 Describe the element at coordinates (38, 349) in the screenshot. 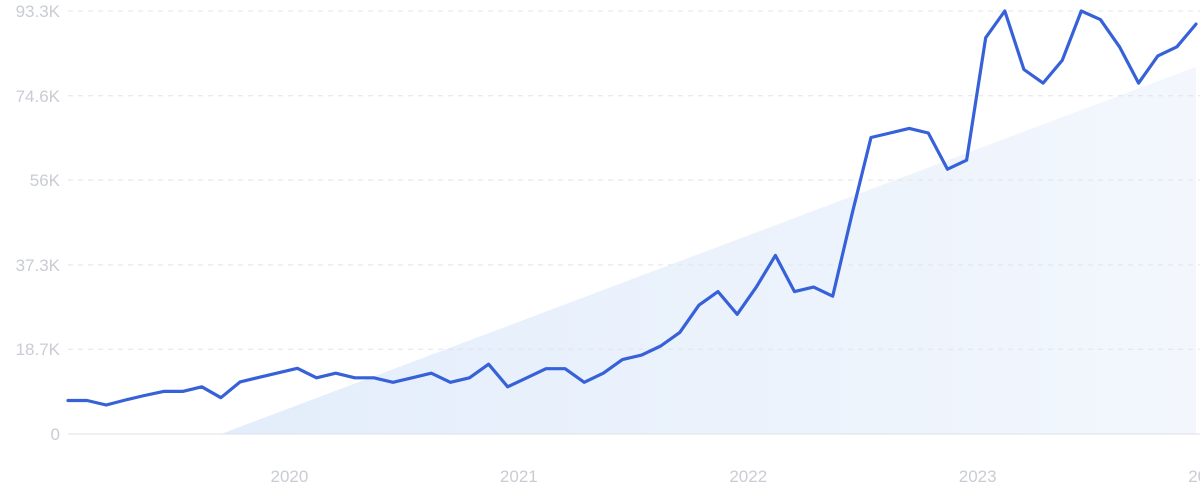

I see `y-tick-label: 18.7K` at that location.